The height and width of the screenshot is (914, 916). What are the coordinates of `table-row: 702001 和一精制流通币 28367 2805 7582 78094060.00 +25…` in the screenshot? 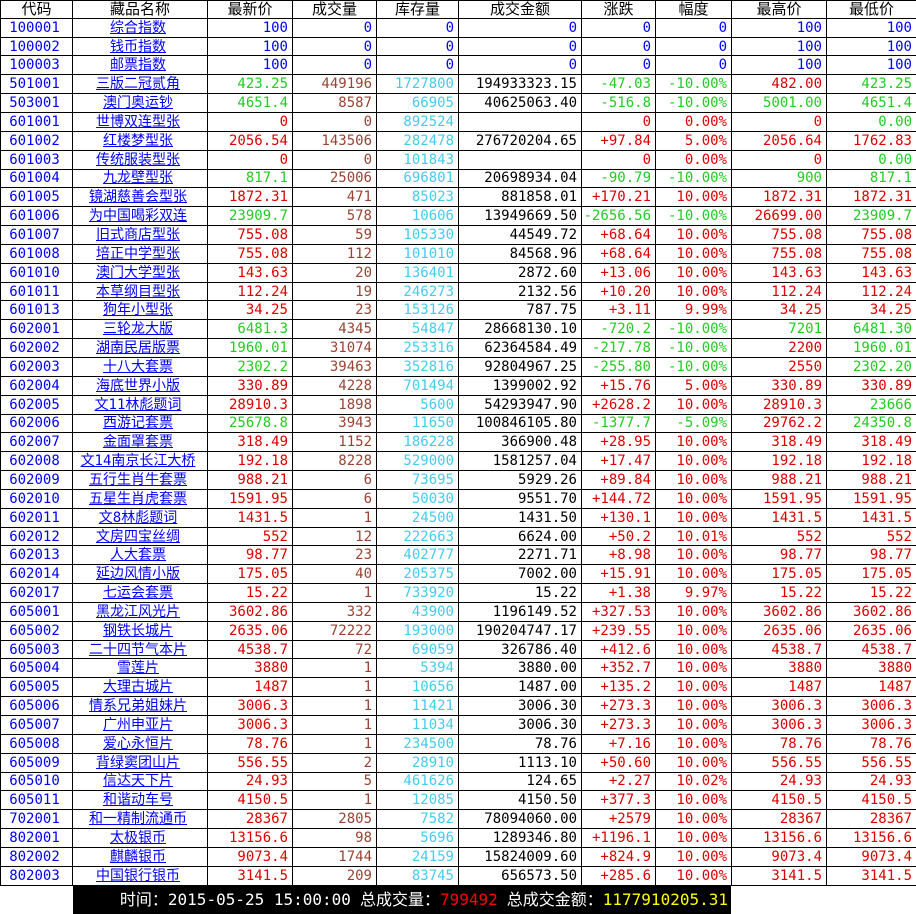 It's located at (458, 819).